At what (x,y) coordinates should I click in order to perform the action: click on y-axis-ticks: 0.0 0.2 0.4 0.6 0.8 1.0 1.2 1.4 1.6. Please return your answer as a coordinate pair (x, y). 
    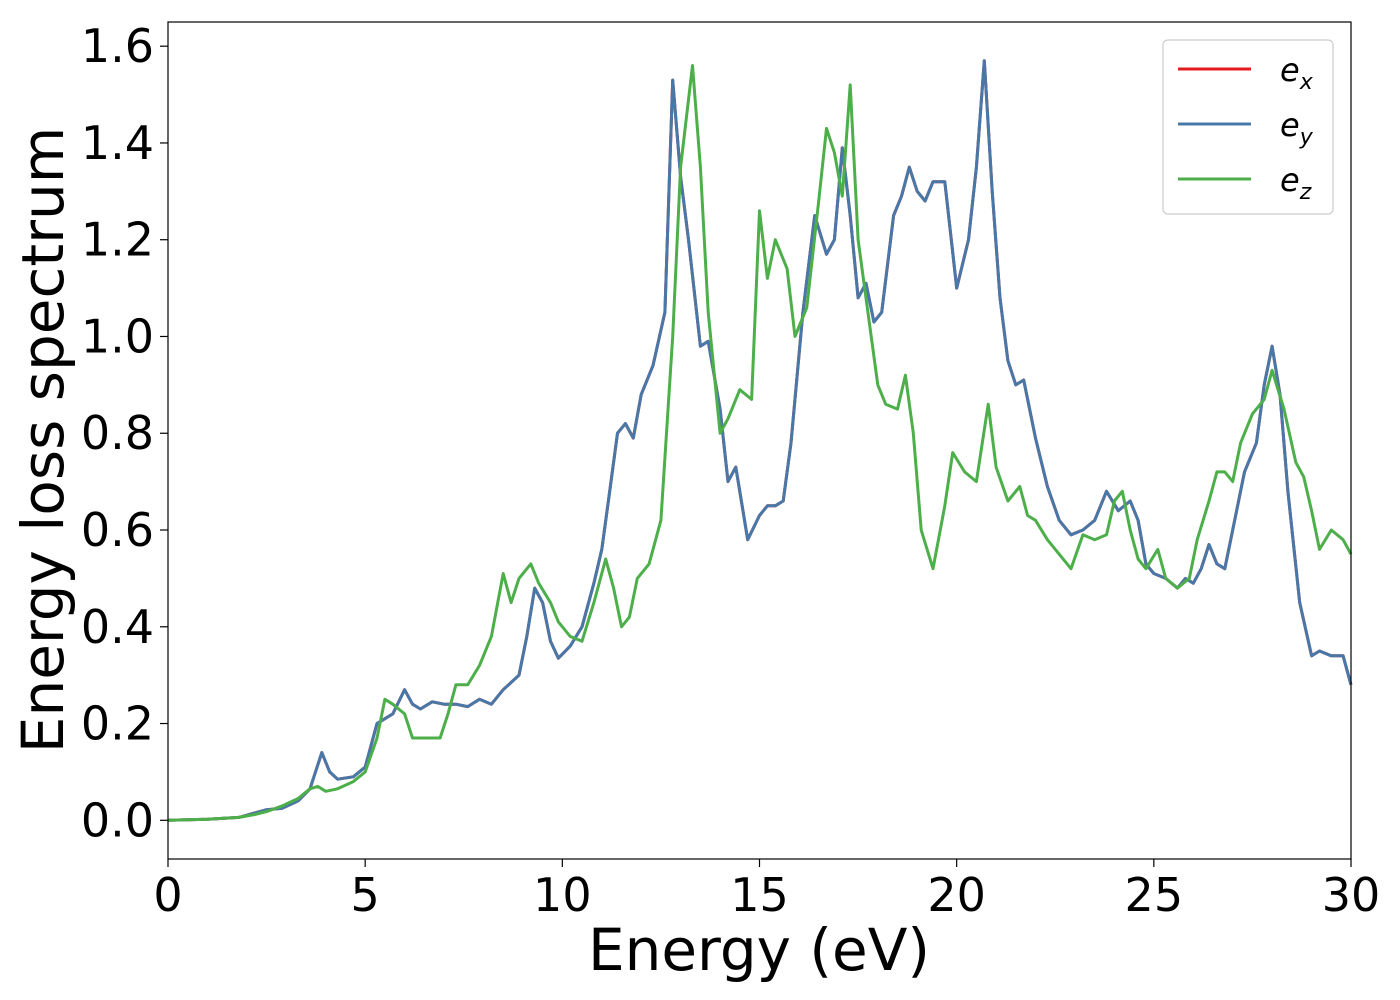
    Looking at the image, I should click on (124, 433).